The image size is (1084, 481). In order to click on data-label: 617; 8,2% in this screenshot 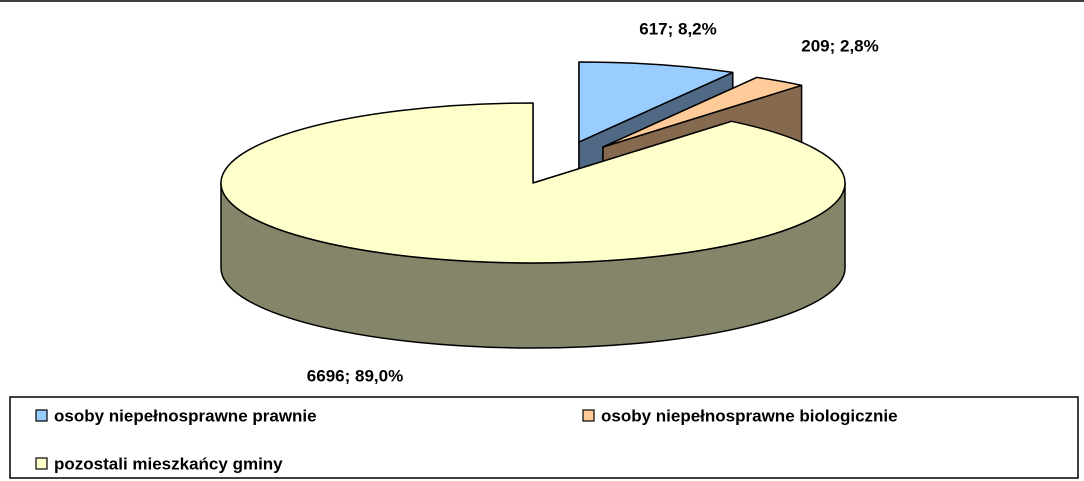, I will do `click(678, 28)`.